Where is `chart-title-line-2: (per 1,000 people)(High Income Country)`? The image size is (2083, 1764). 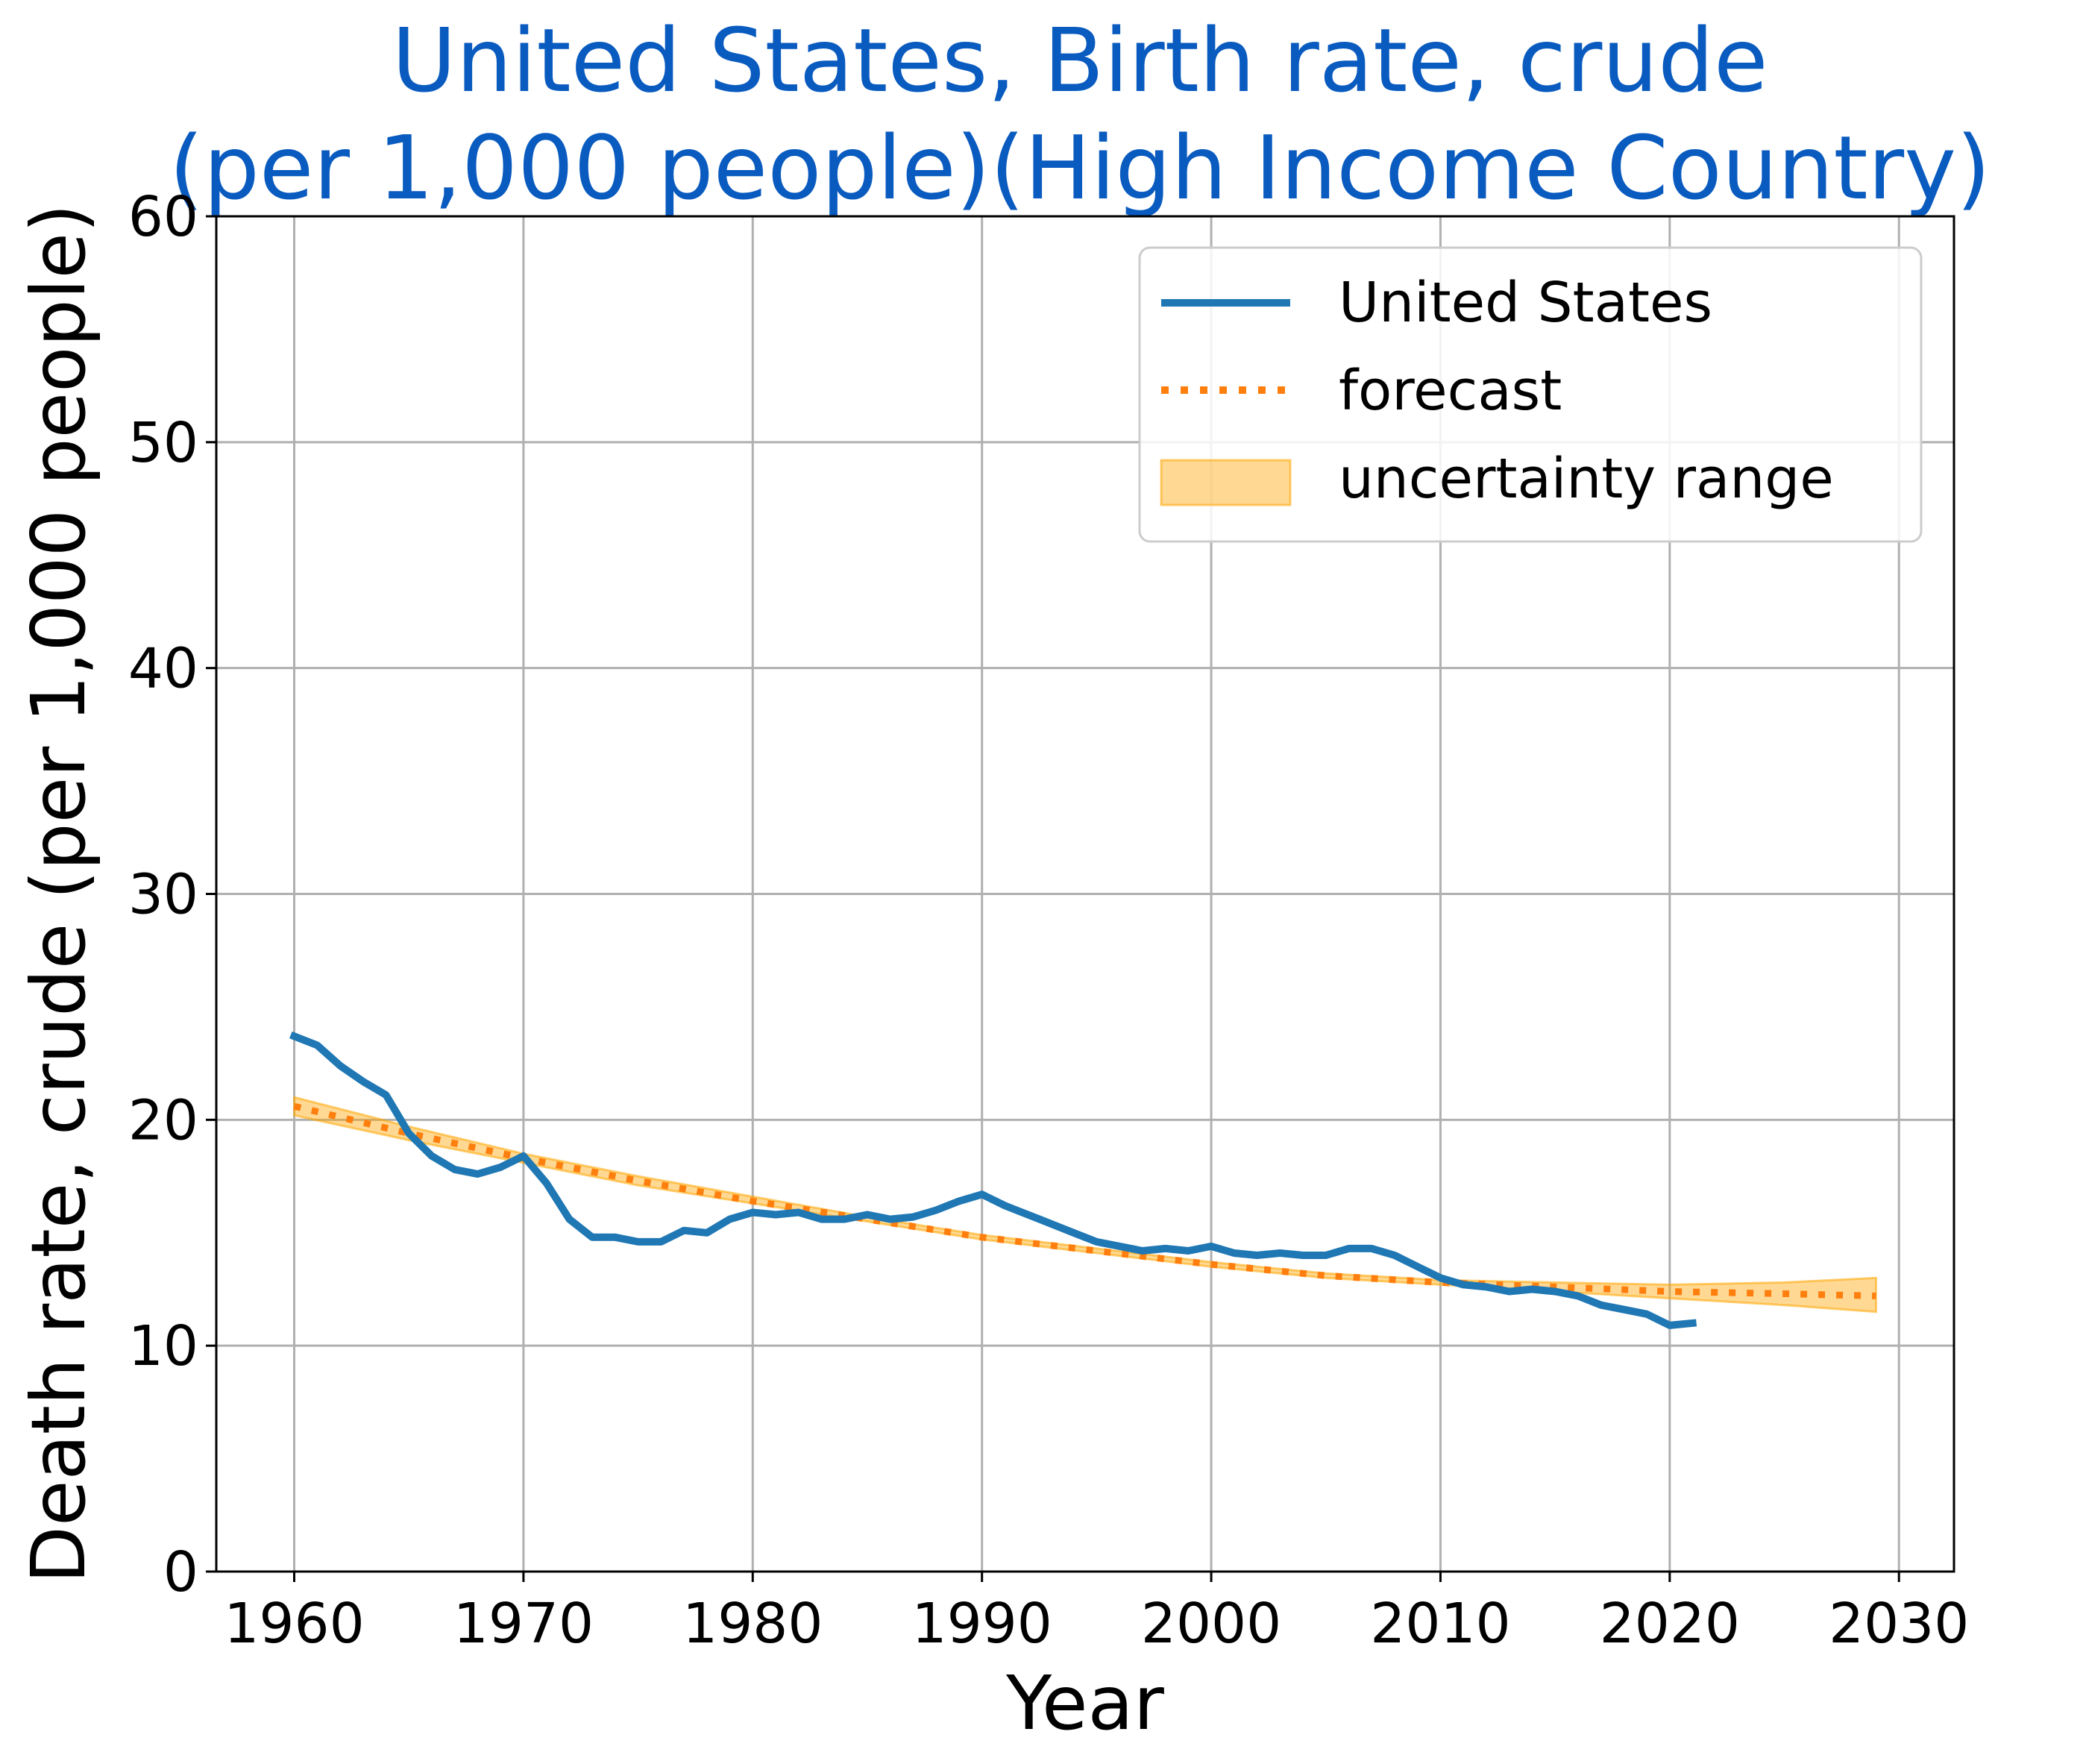 chart-title-line-2: (per 1,000 people)(High Income Country) is located at coordinates (1080, 167).